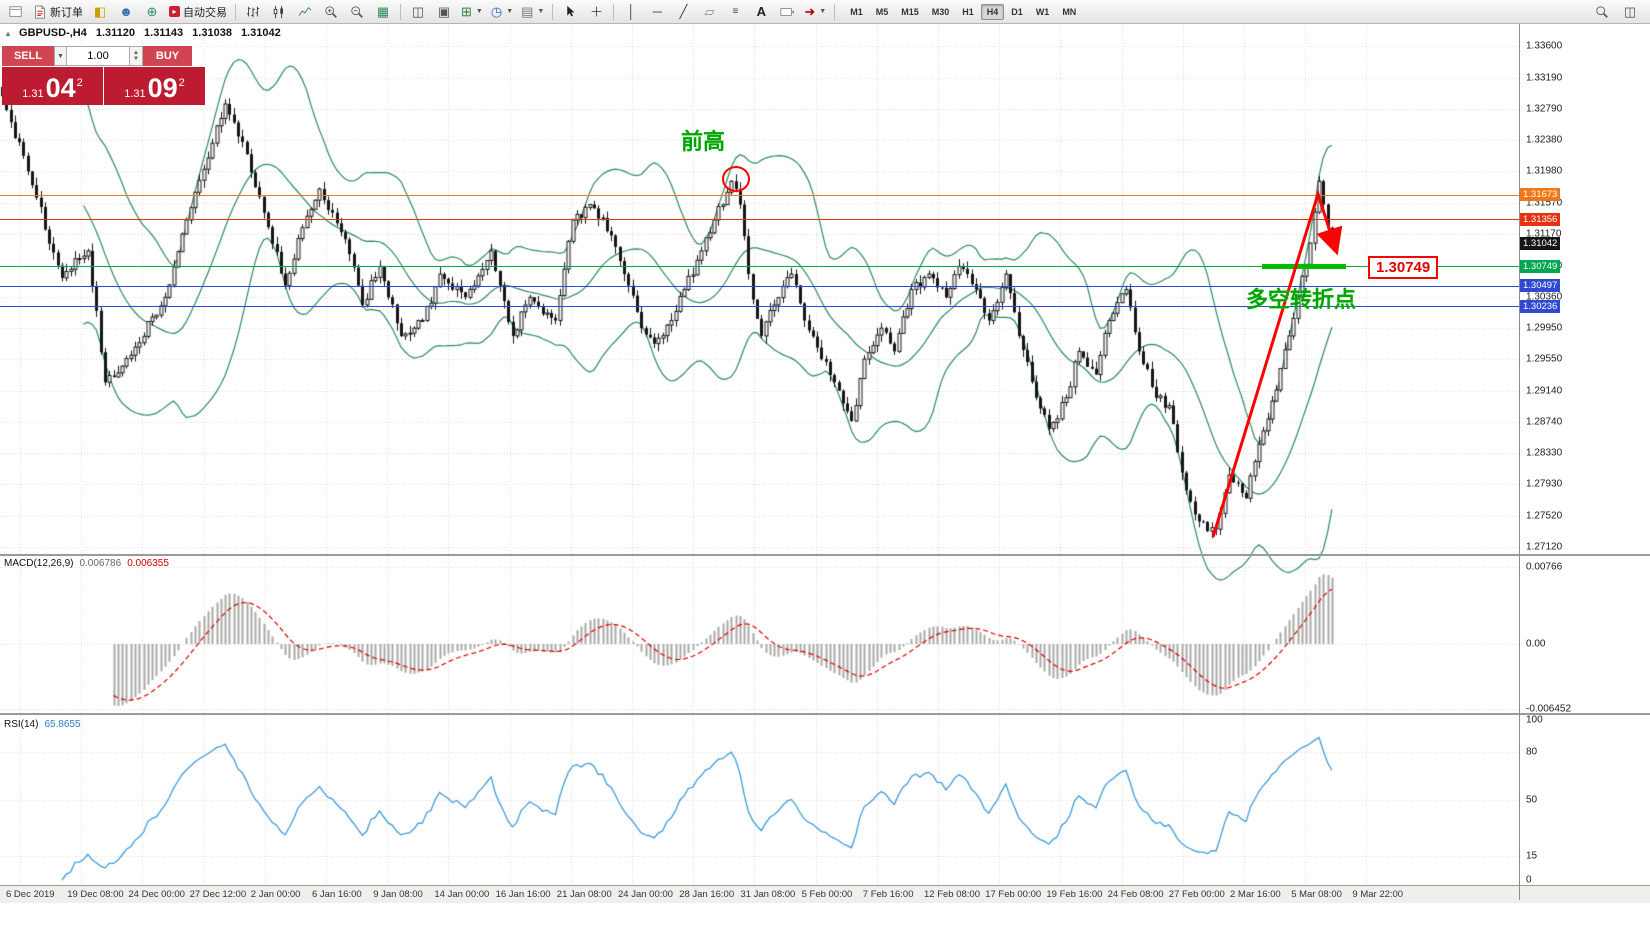 The width and height of the screenshot is (1650, 945). Describe the element at coordinates (135, 94) in the screenshot. I see `buy-price-prefix: 1.31` at that location.